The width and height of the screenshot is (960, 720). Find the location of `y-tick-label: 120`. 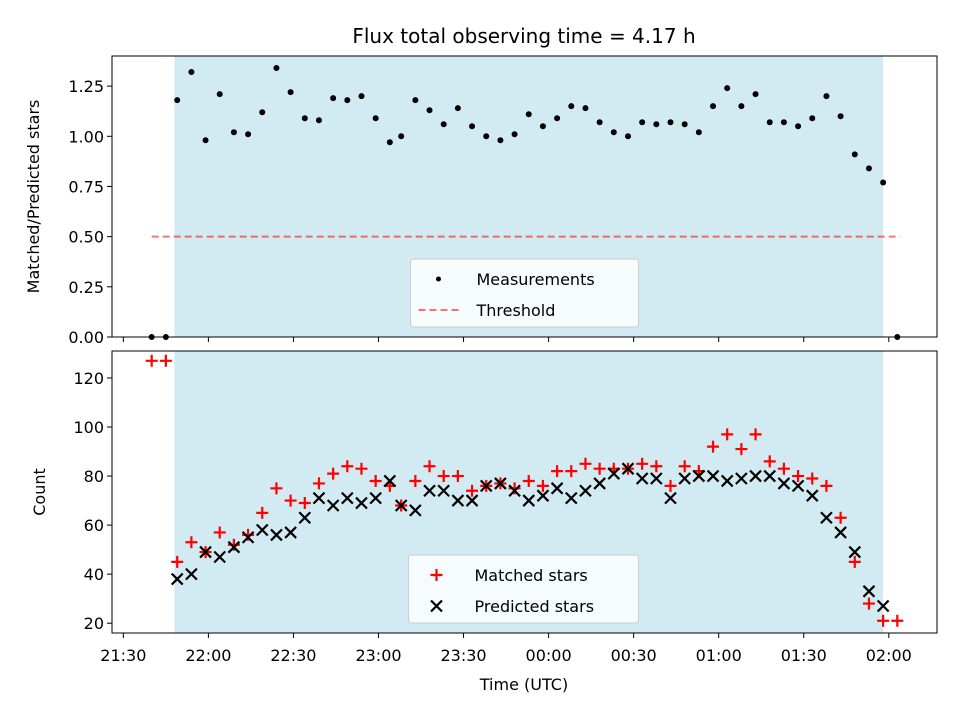

y-tick-label: 120 is located at coordinates (88, 378).